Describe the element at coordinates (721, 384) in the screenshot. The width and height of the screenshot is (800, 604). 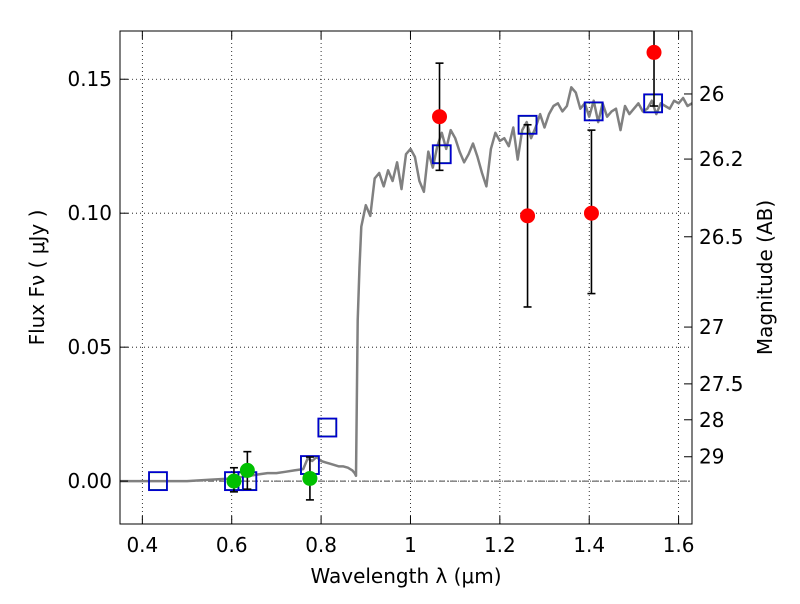
I see `right-tick-label: 27.5` at that location.